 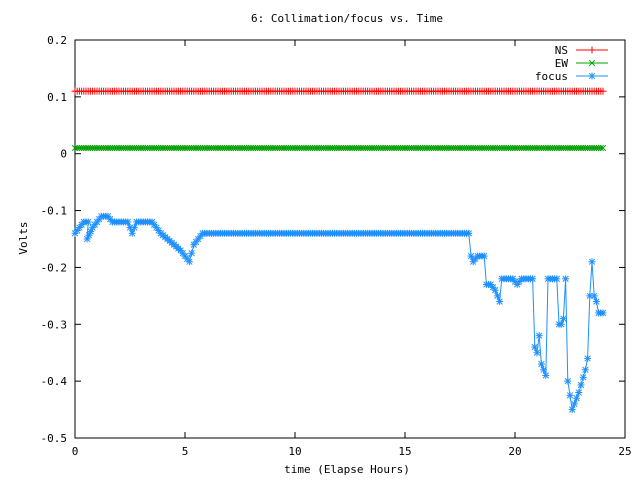 I want to click on y-tick-label: 0.2, so click(x=57, y=40).